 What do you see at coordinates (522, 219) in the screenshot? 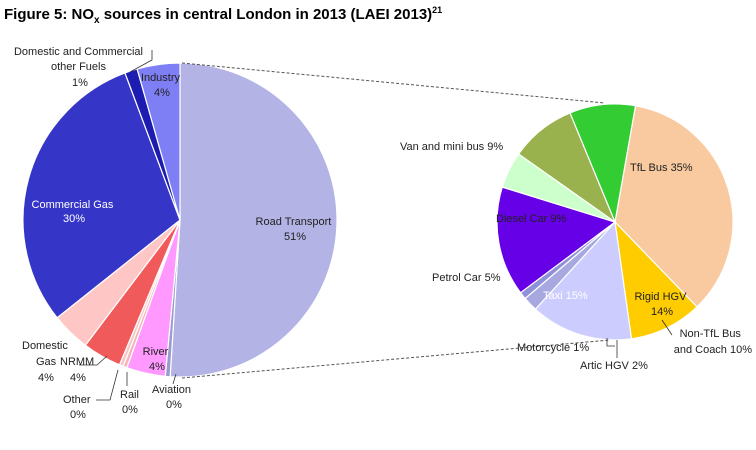
I see `label-diesel-car-name: Diesel Car` at bounding box center [522, 219].